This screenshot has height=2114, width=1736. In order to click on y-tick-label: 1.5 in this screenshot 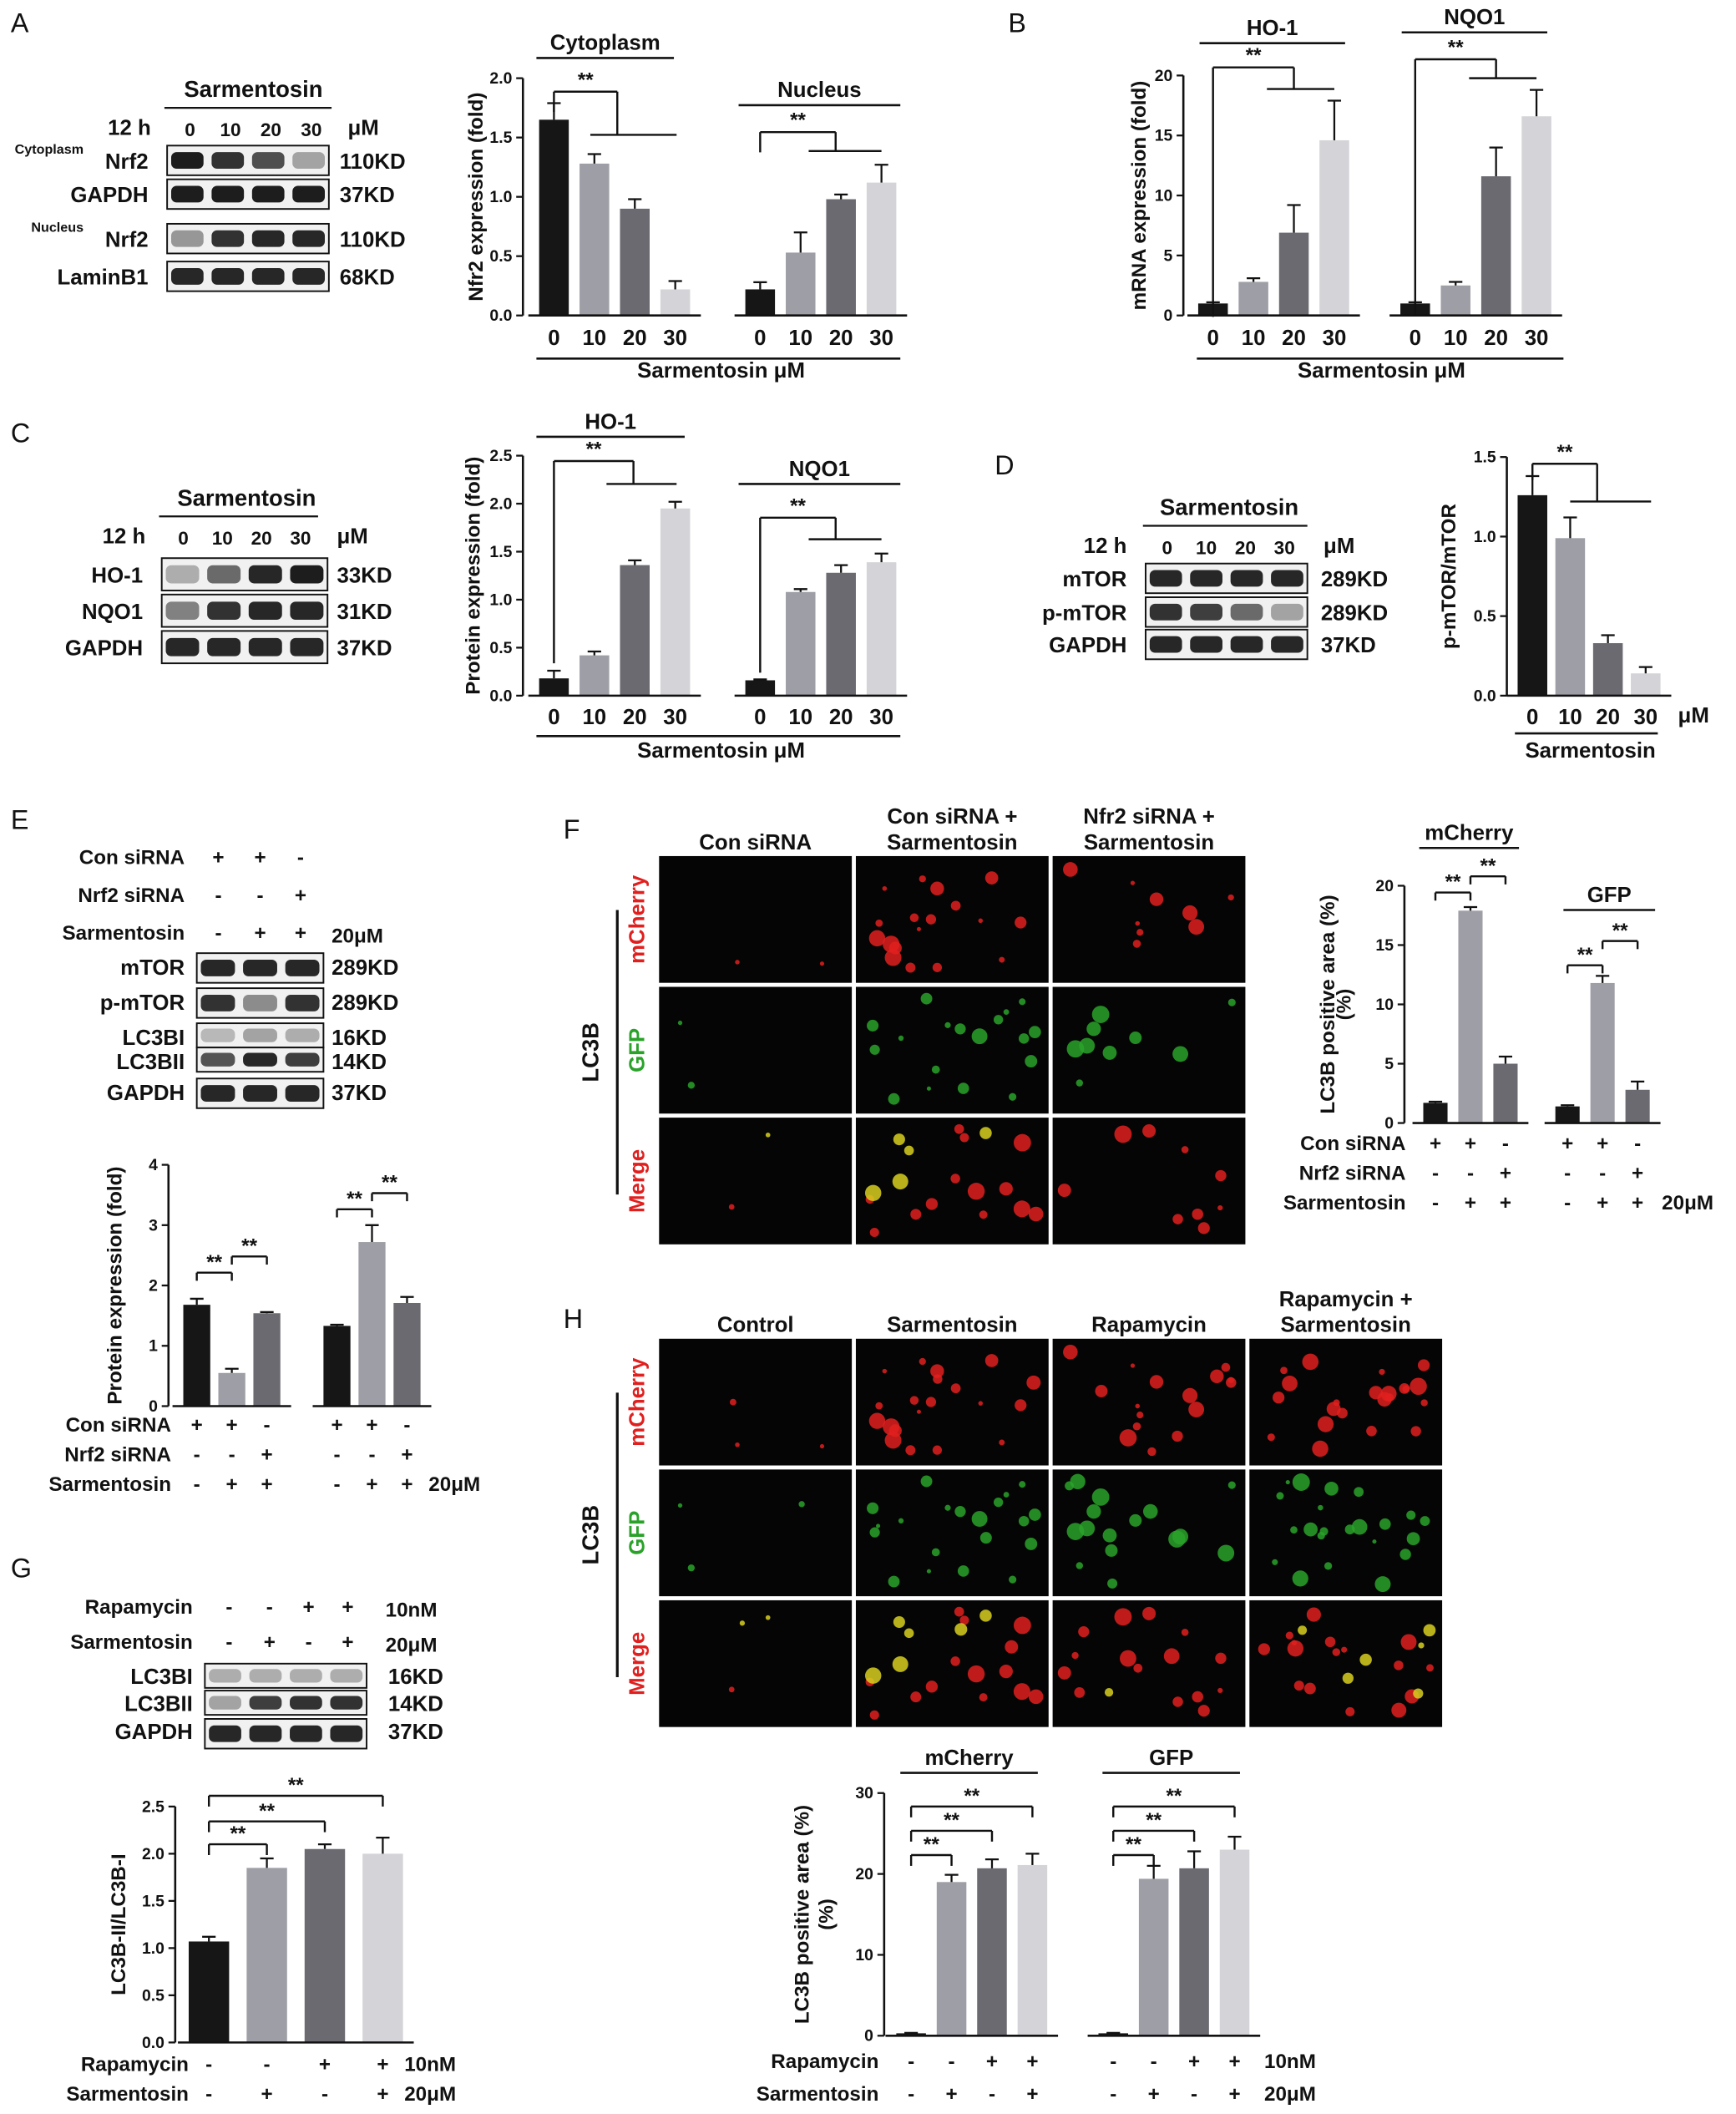, I will do `click(153, 1901)`.